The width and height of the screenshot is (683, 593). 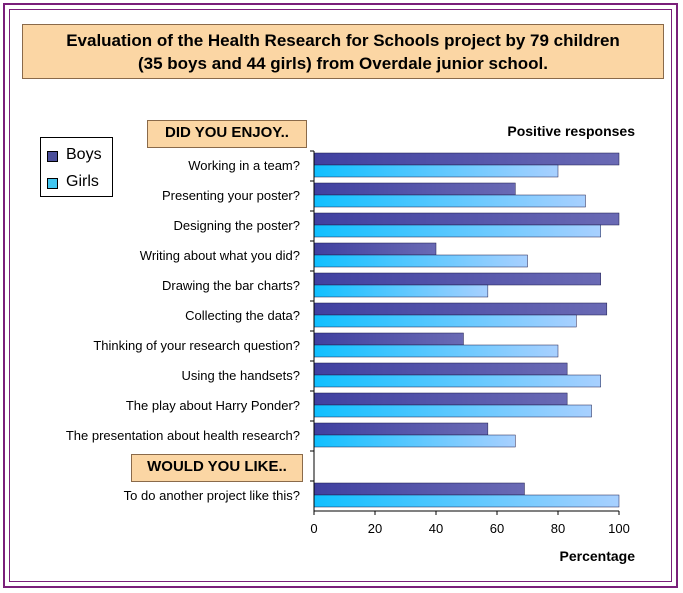 I want to click on legend-label-girls: Girls, so click(x=82, y=181).